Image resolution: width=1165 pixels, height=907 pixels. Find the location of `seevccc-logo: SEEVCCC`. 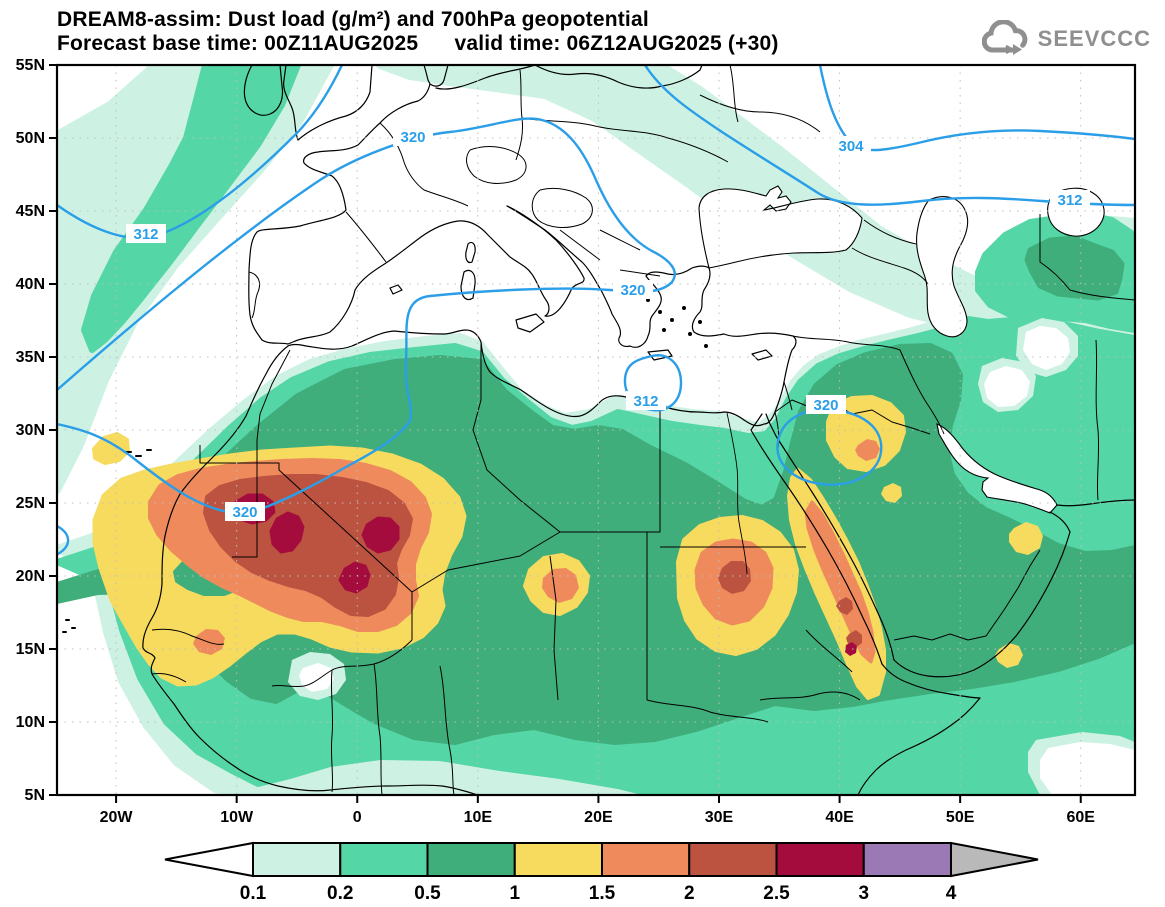

seevccc-logo: SEEVCCC is located at coordinates (1066, 39).